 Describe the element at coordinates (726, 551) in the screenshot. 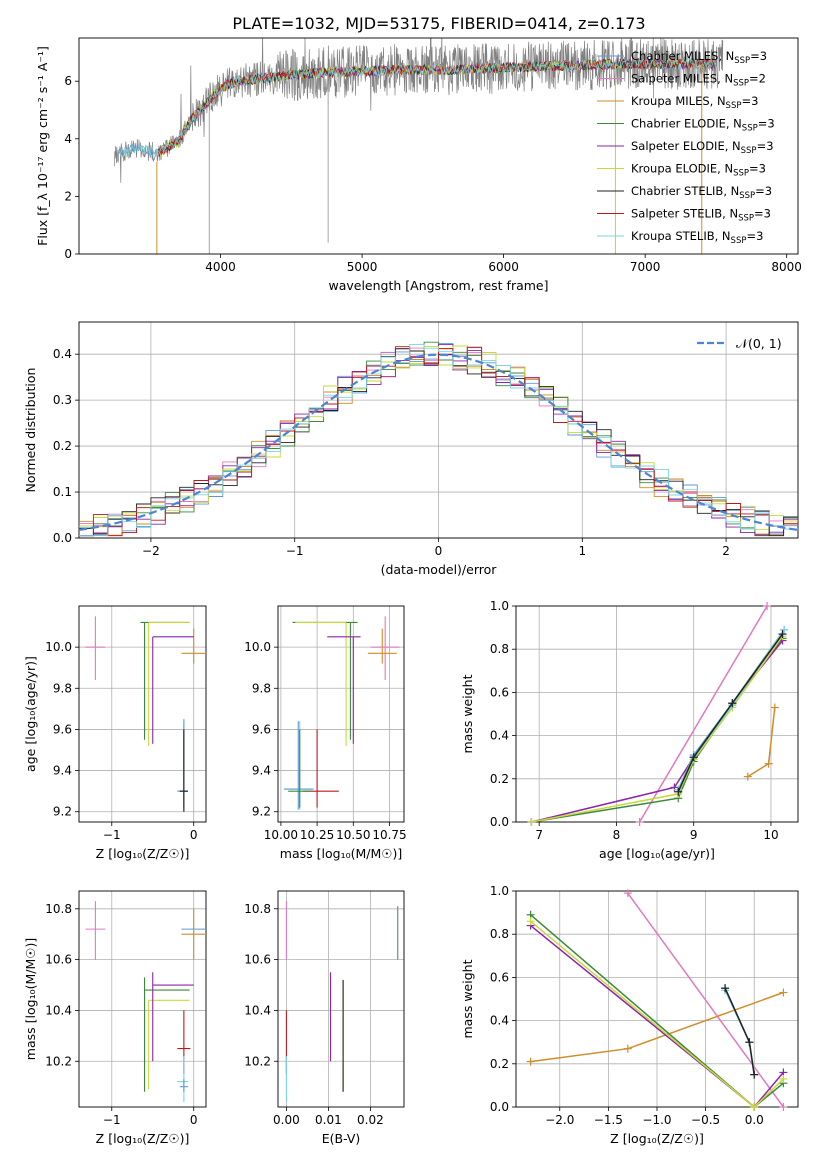

I see `x-tick-label: 2` at that location.